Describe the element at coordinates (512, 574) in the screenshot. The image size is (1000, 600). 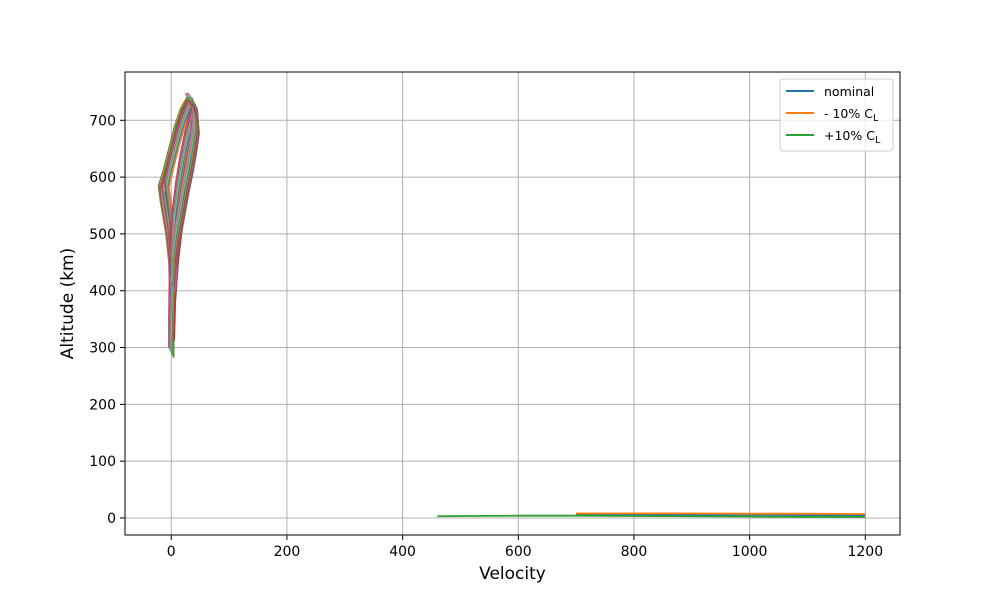
I see `x-axis-label: Velocity` at that location.